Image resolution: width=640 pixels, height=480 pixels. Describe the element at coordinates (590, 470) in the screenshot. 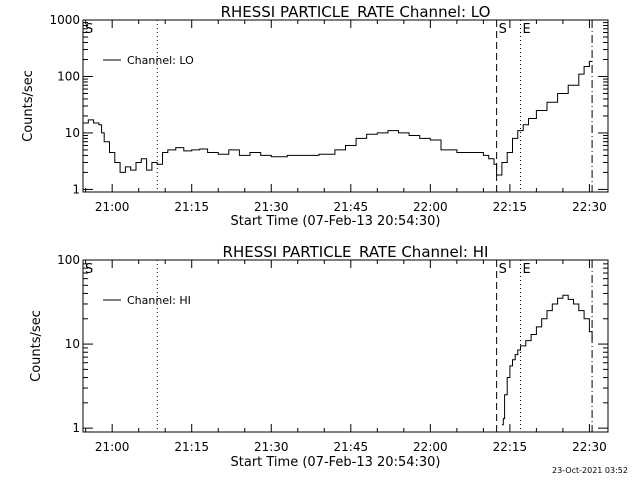

I see `footer-timestamp: 23-Oct-2021 03:52` at that location.